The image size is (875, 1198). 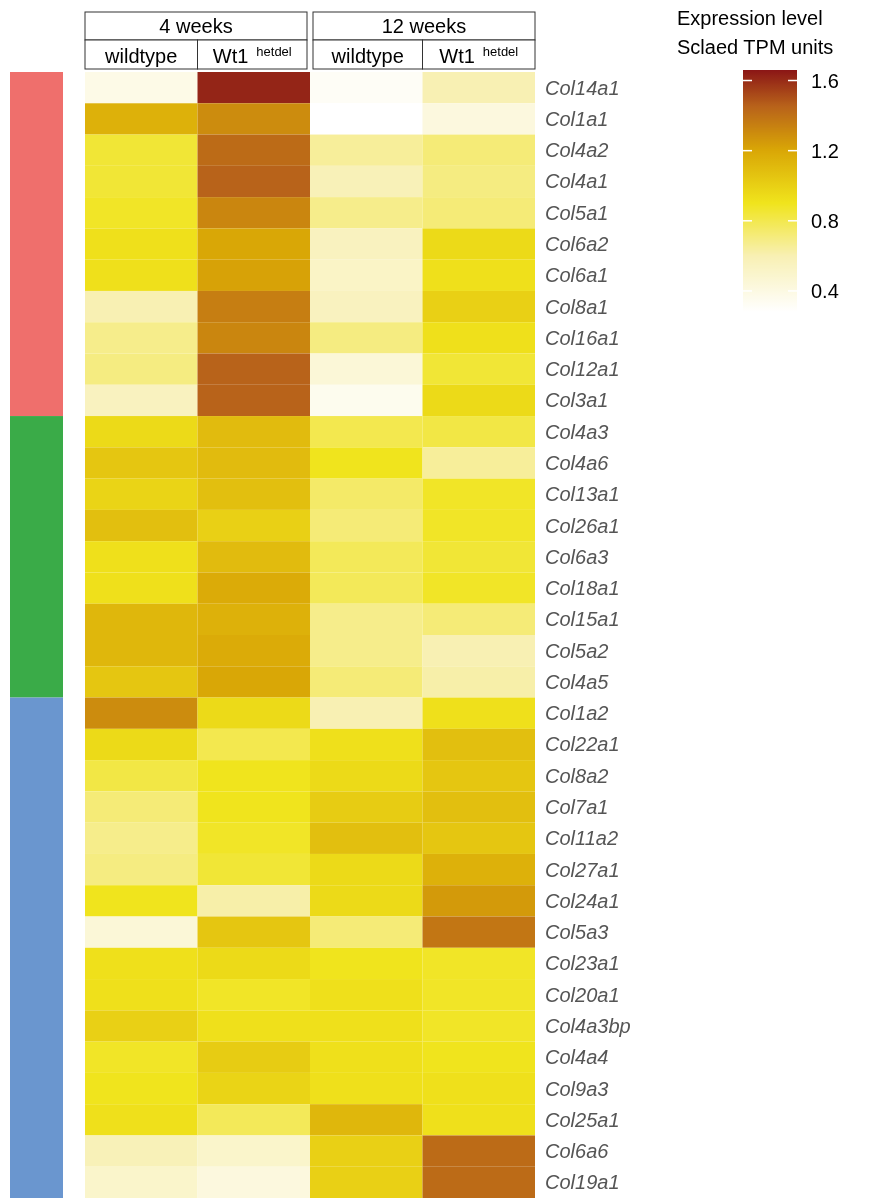 I want to click on y-tick-label: Col1a2, so click(x=577, y=713).